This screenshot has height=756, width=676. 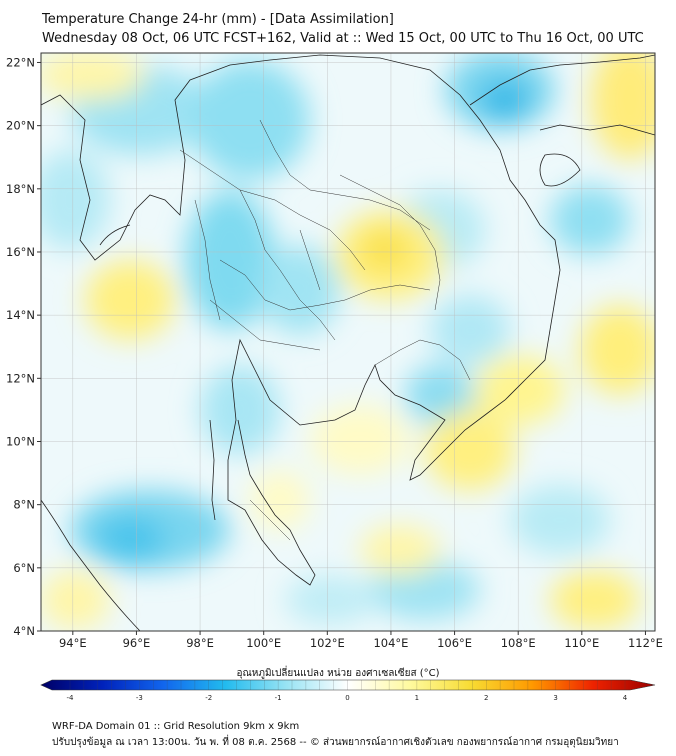 What do you see at coordinates (454, 643) in the screenshot?
I see `lon-tick-label: 106°E` at bounding box center [454, 643].